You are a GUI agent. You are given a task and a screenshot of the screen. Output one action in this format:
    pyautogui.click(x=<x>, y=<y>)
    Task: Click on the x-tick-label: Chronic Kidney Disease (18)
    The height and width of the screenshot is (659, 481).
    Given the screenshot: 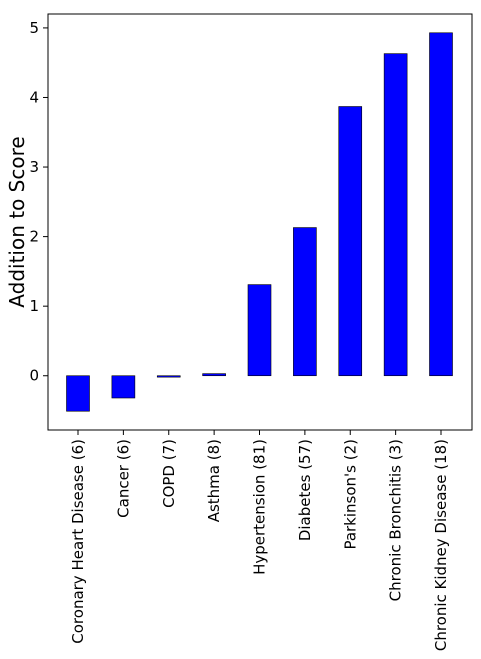 What is the action you would take?
    pyautogui.click(x=441, y=545)
    